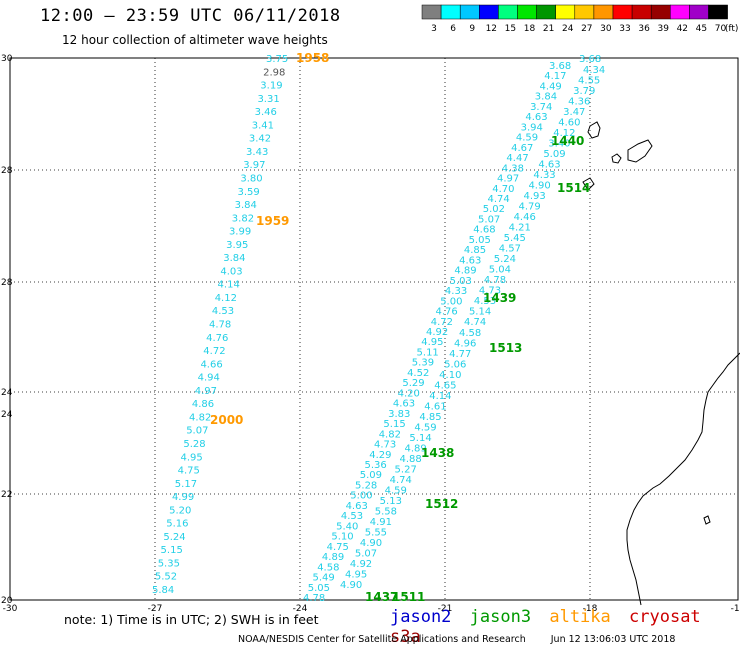  What do you see at coordinates (480, 240) in the screenshot?
I see `wave-height-label: 5.05` at bounding box center [480, 240].